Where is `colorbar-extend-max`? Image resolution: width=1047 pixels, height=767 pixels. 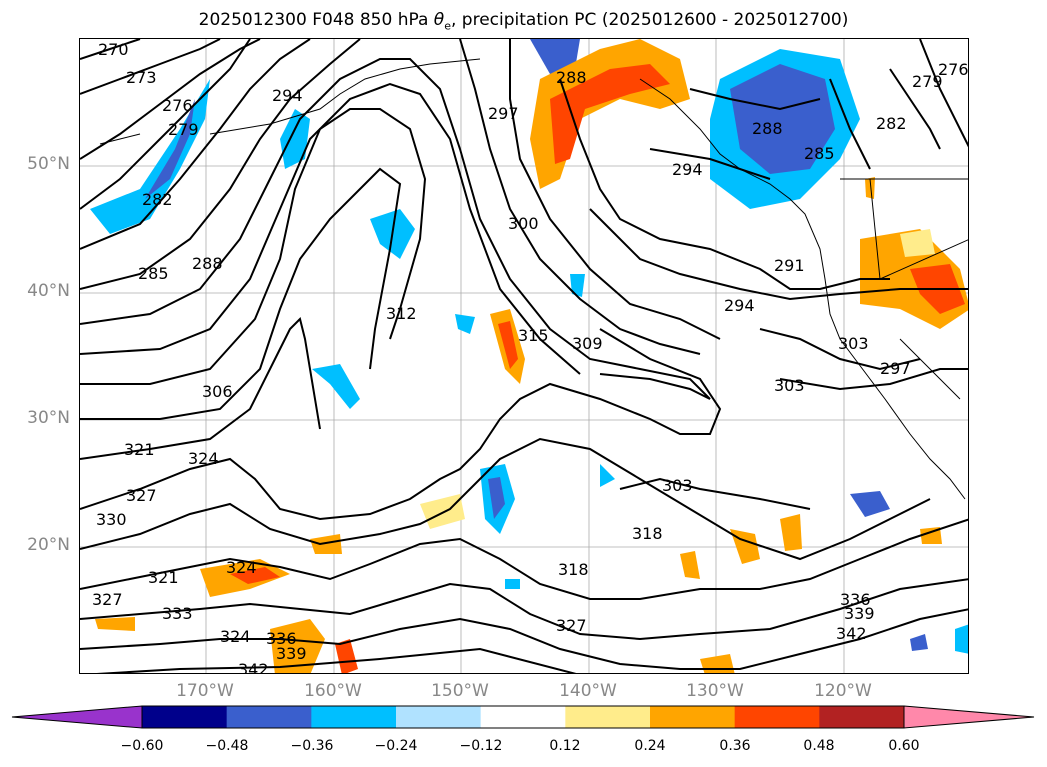 colorbar-extend-max is located at coordinates (969, 717).